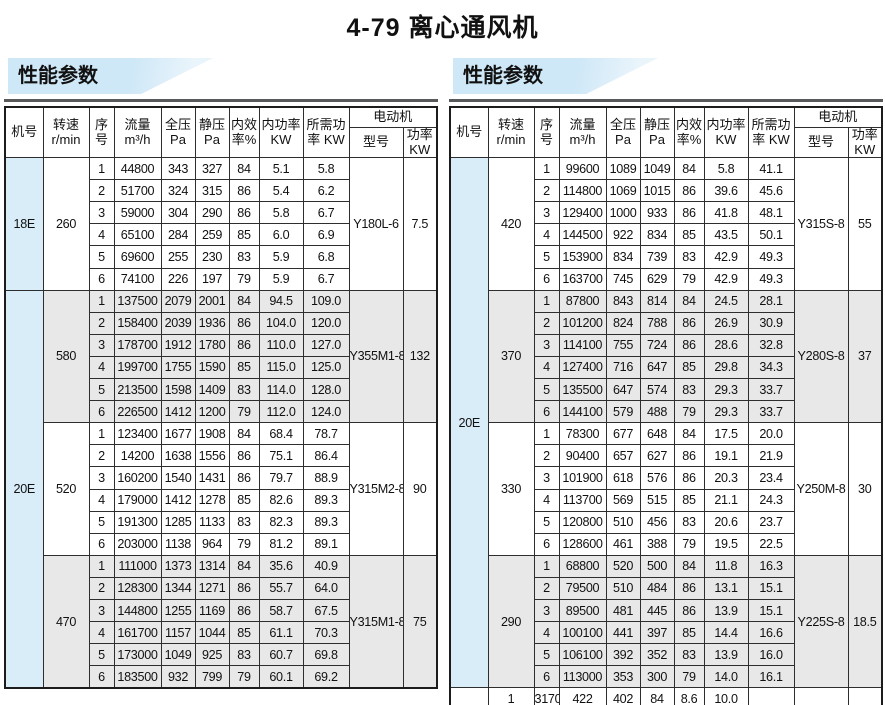 The height and width of the screenshot is (705, 885). What do you see at coordinates (137, 633) in the screenshot?
I see `cell-flow: 161700` at bounding box center [137, 633].